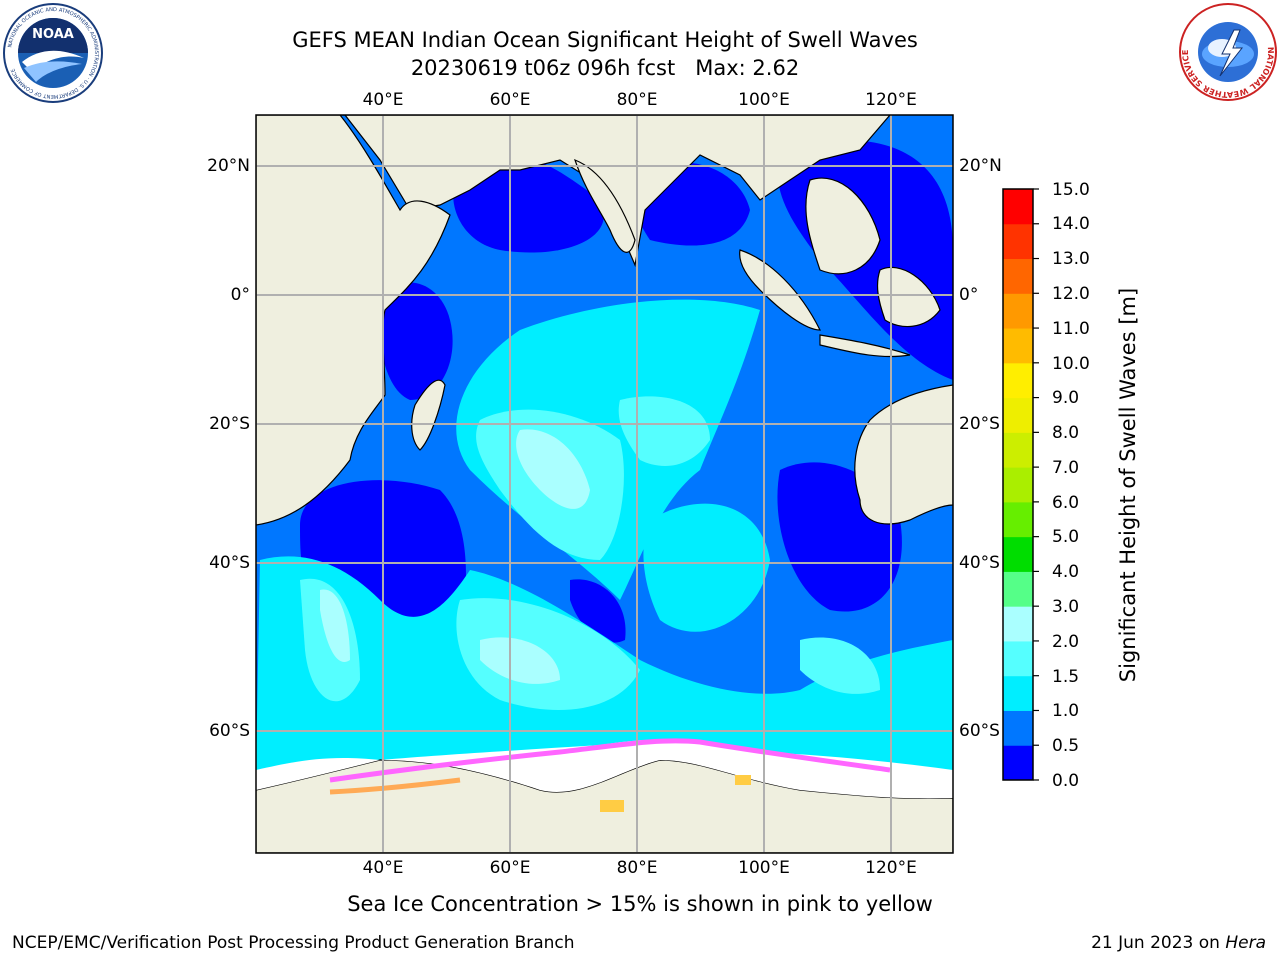 This screenshot has width=1280, height=960. I want to click on swell-low-kerguelen, so click(598, 611).